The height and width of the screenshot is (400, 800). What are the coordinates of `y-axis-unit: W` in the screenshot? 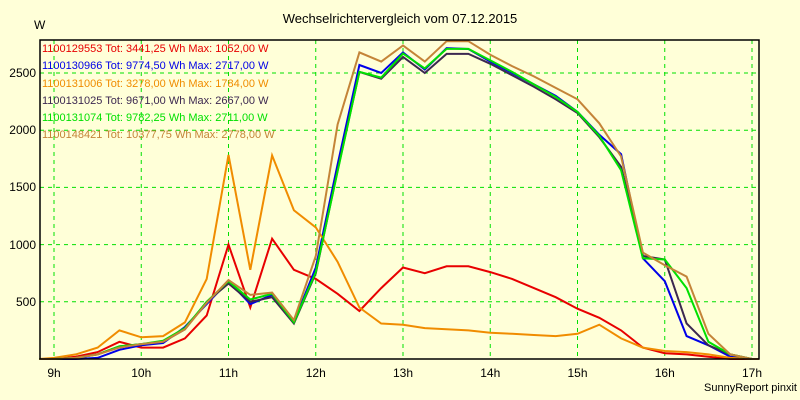 It's located at (40, 25).